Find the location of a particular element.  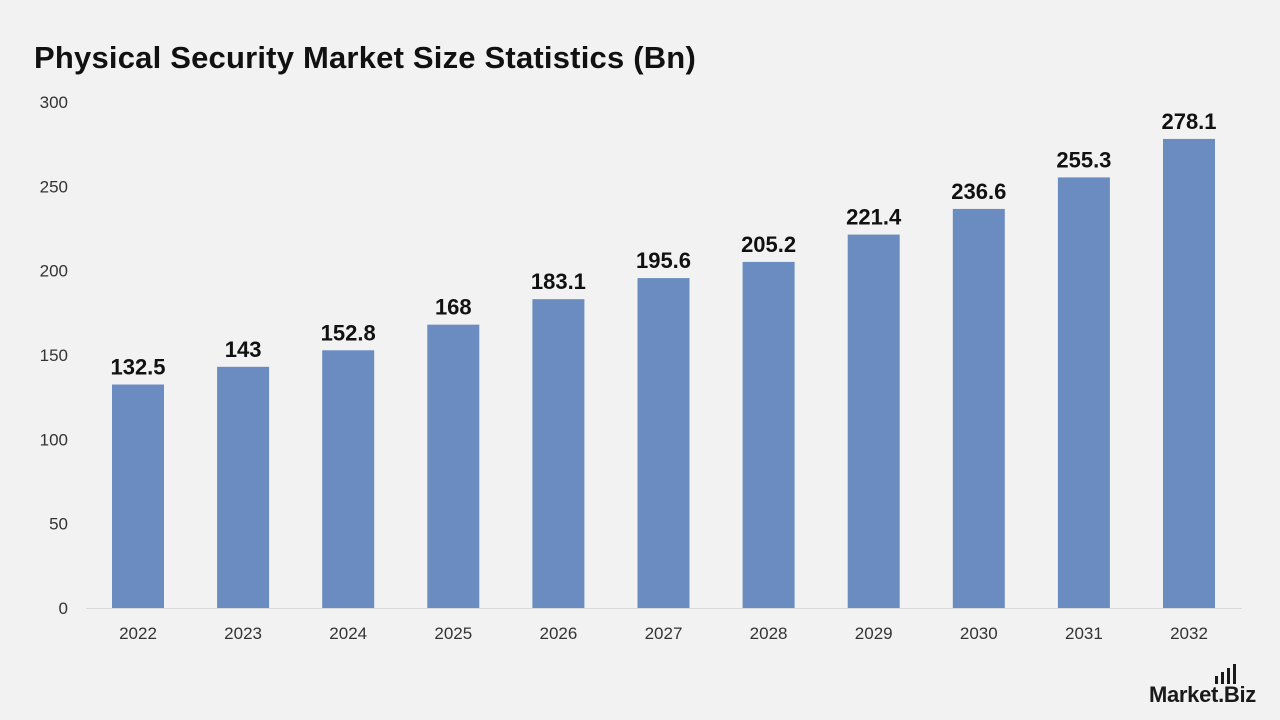

x-tick-label: 2025 is located at coordinates (453, 633).